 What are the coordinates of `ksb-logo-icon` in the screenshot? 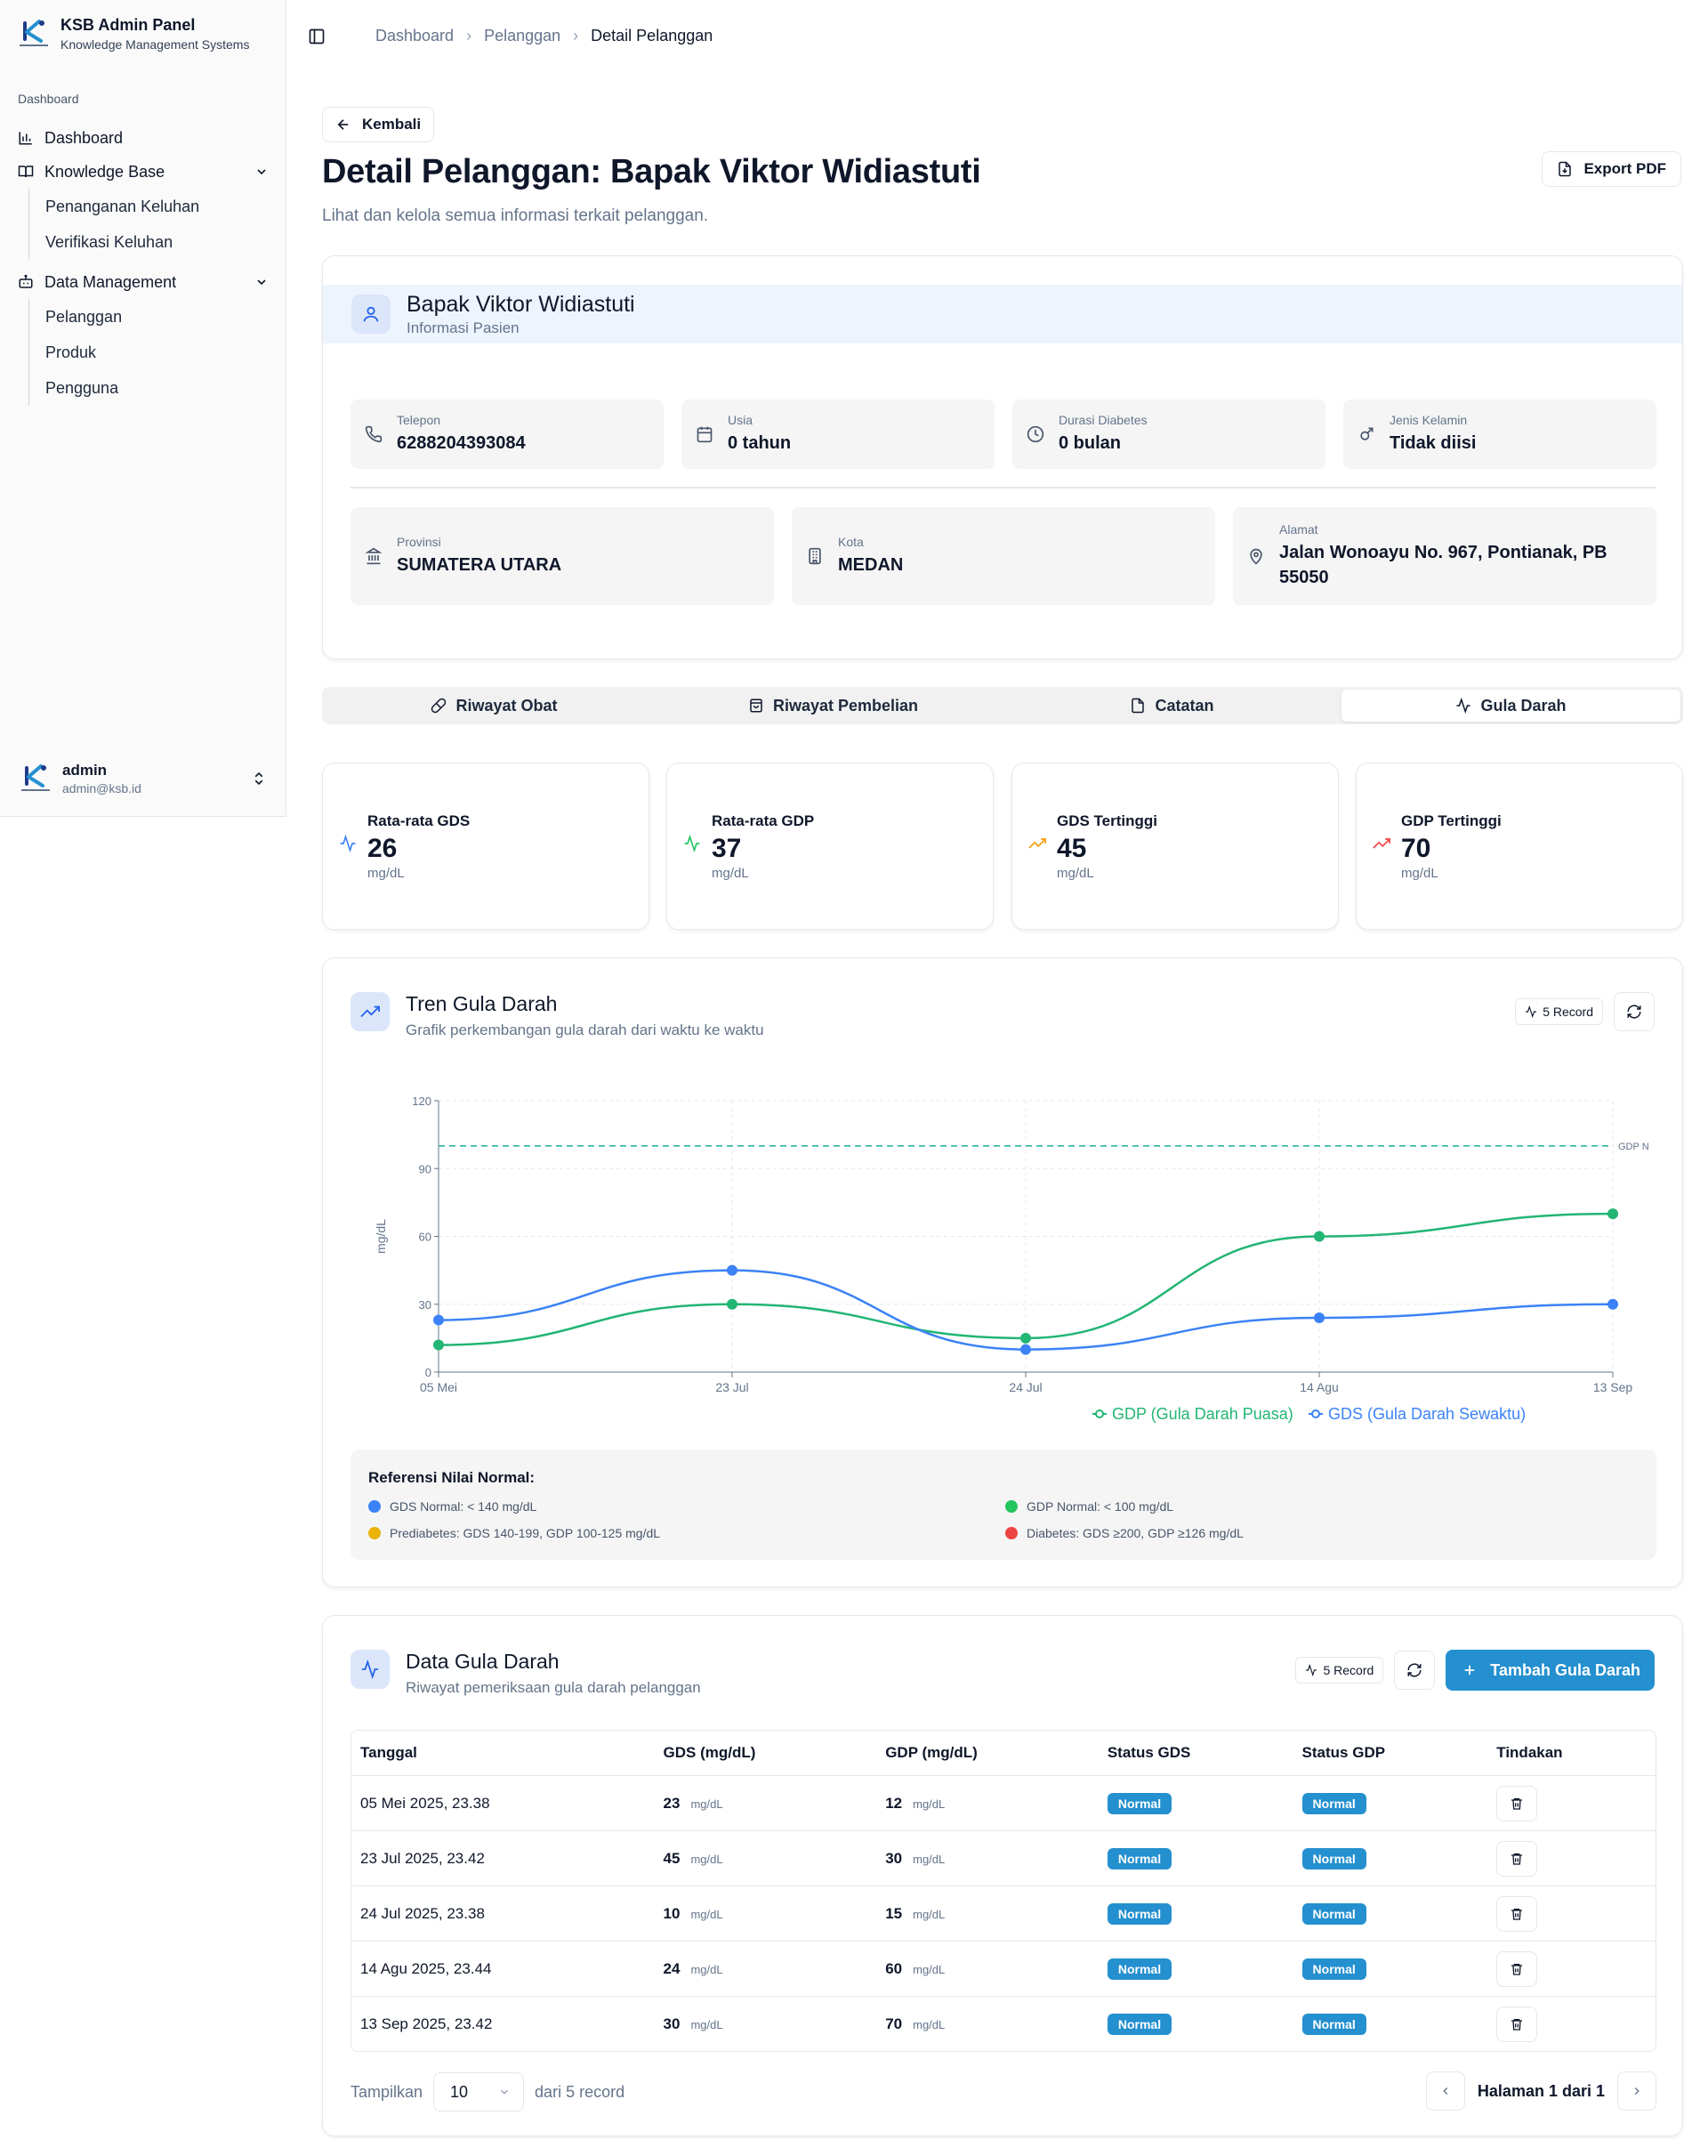 It's located at (34, 33).